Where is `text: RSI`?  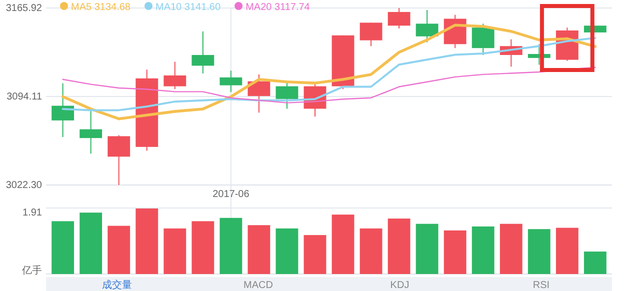 text: RSI is located at coordinates (541, 285).